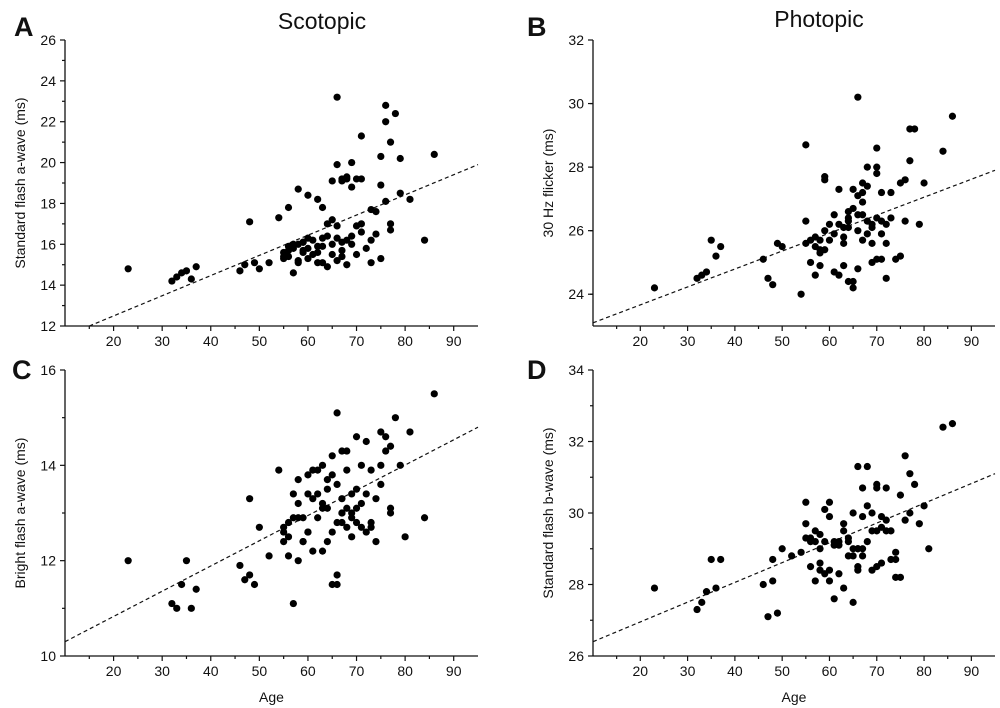  Describe the element at coordinates (924, 671) in the screenshot. I see `x-tick-label: 80` at that location.